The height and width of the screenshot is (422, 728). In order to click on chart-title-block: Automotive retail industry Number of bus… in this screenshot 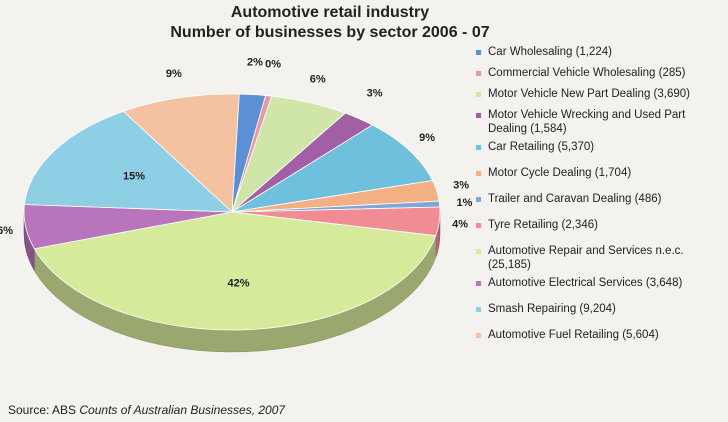, I will do `click(330, 23)`.